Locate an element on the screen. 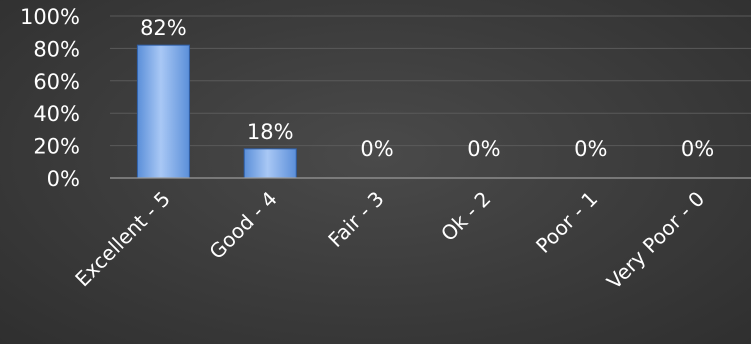  bars is located at coordinates (216, 111).